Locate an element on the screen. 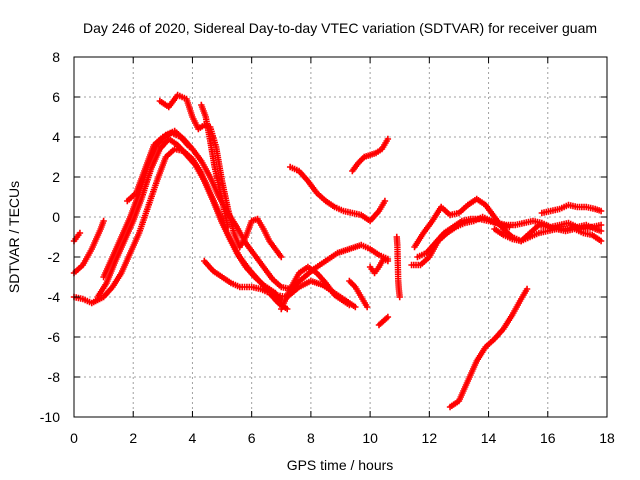 The image size is (640, 480). x-tick-label: 2 is located at coordinates (133, 438).